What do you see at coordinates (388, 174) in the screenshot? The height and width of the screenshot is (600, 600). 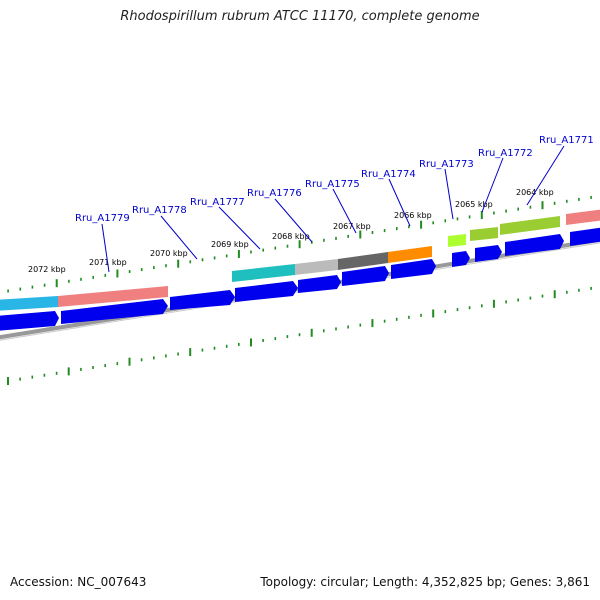 I see `gene-label: Rru_A1774` at bounding box center [388, 174].